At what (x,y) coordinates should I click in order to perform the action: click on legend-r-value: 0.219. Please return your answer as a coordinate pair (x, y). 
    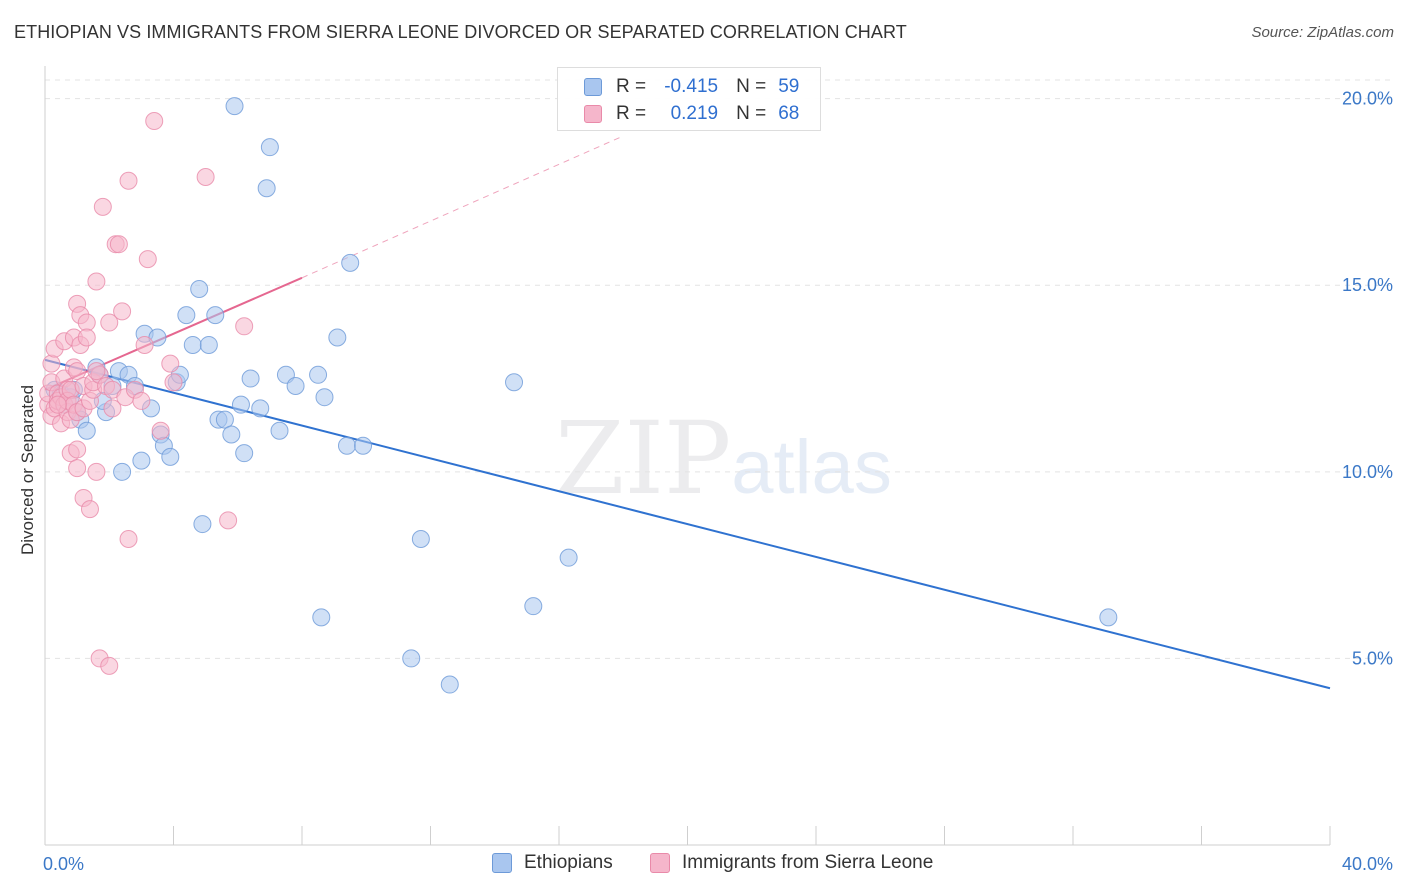
    Looking at the image, I should click on (694, 113).